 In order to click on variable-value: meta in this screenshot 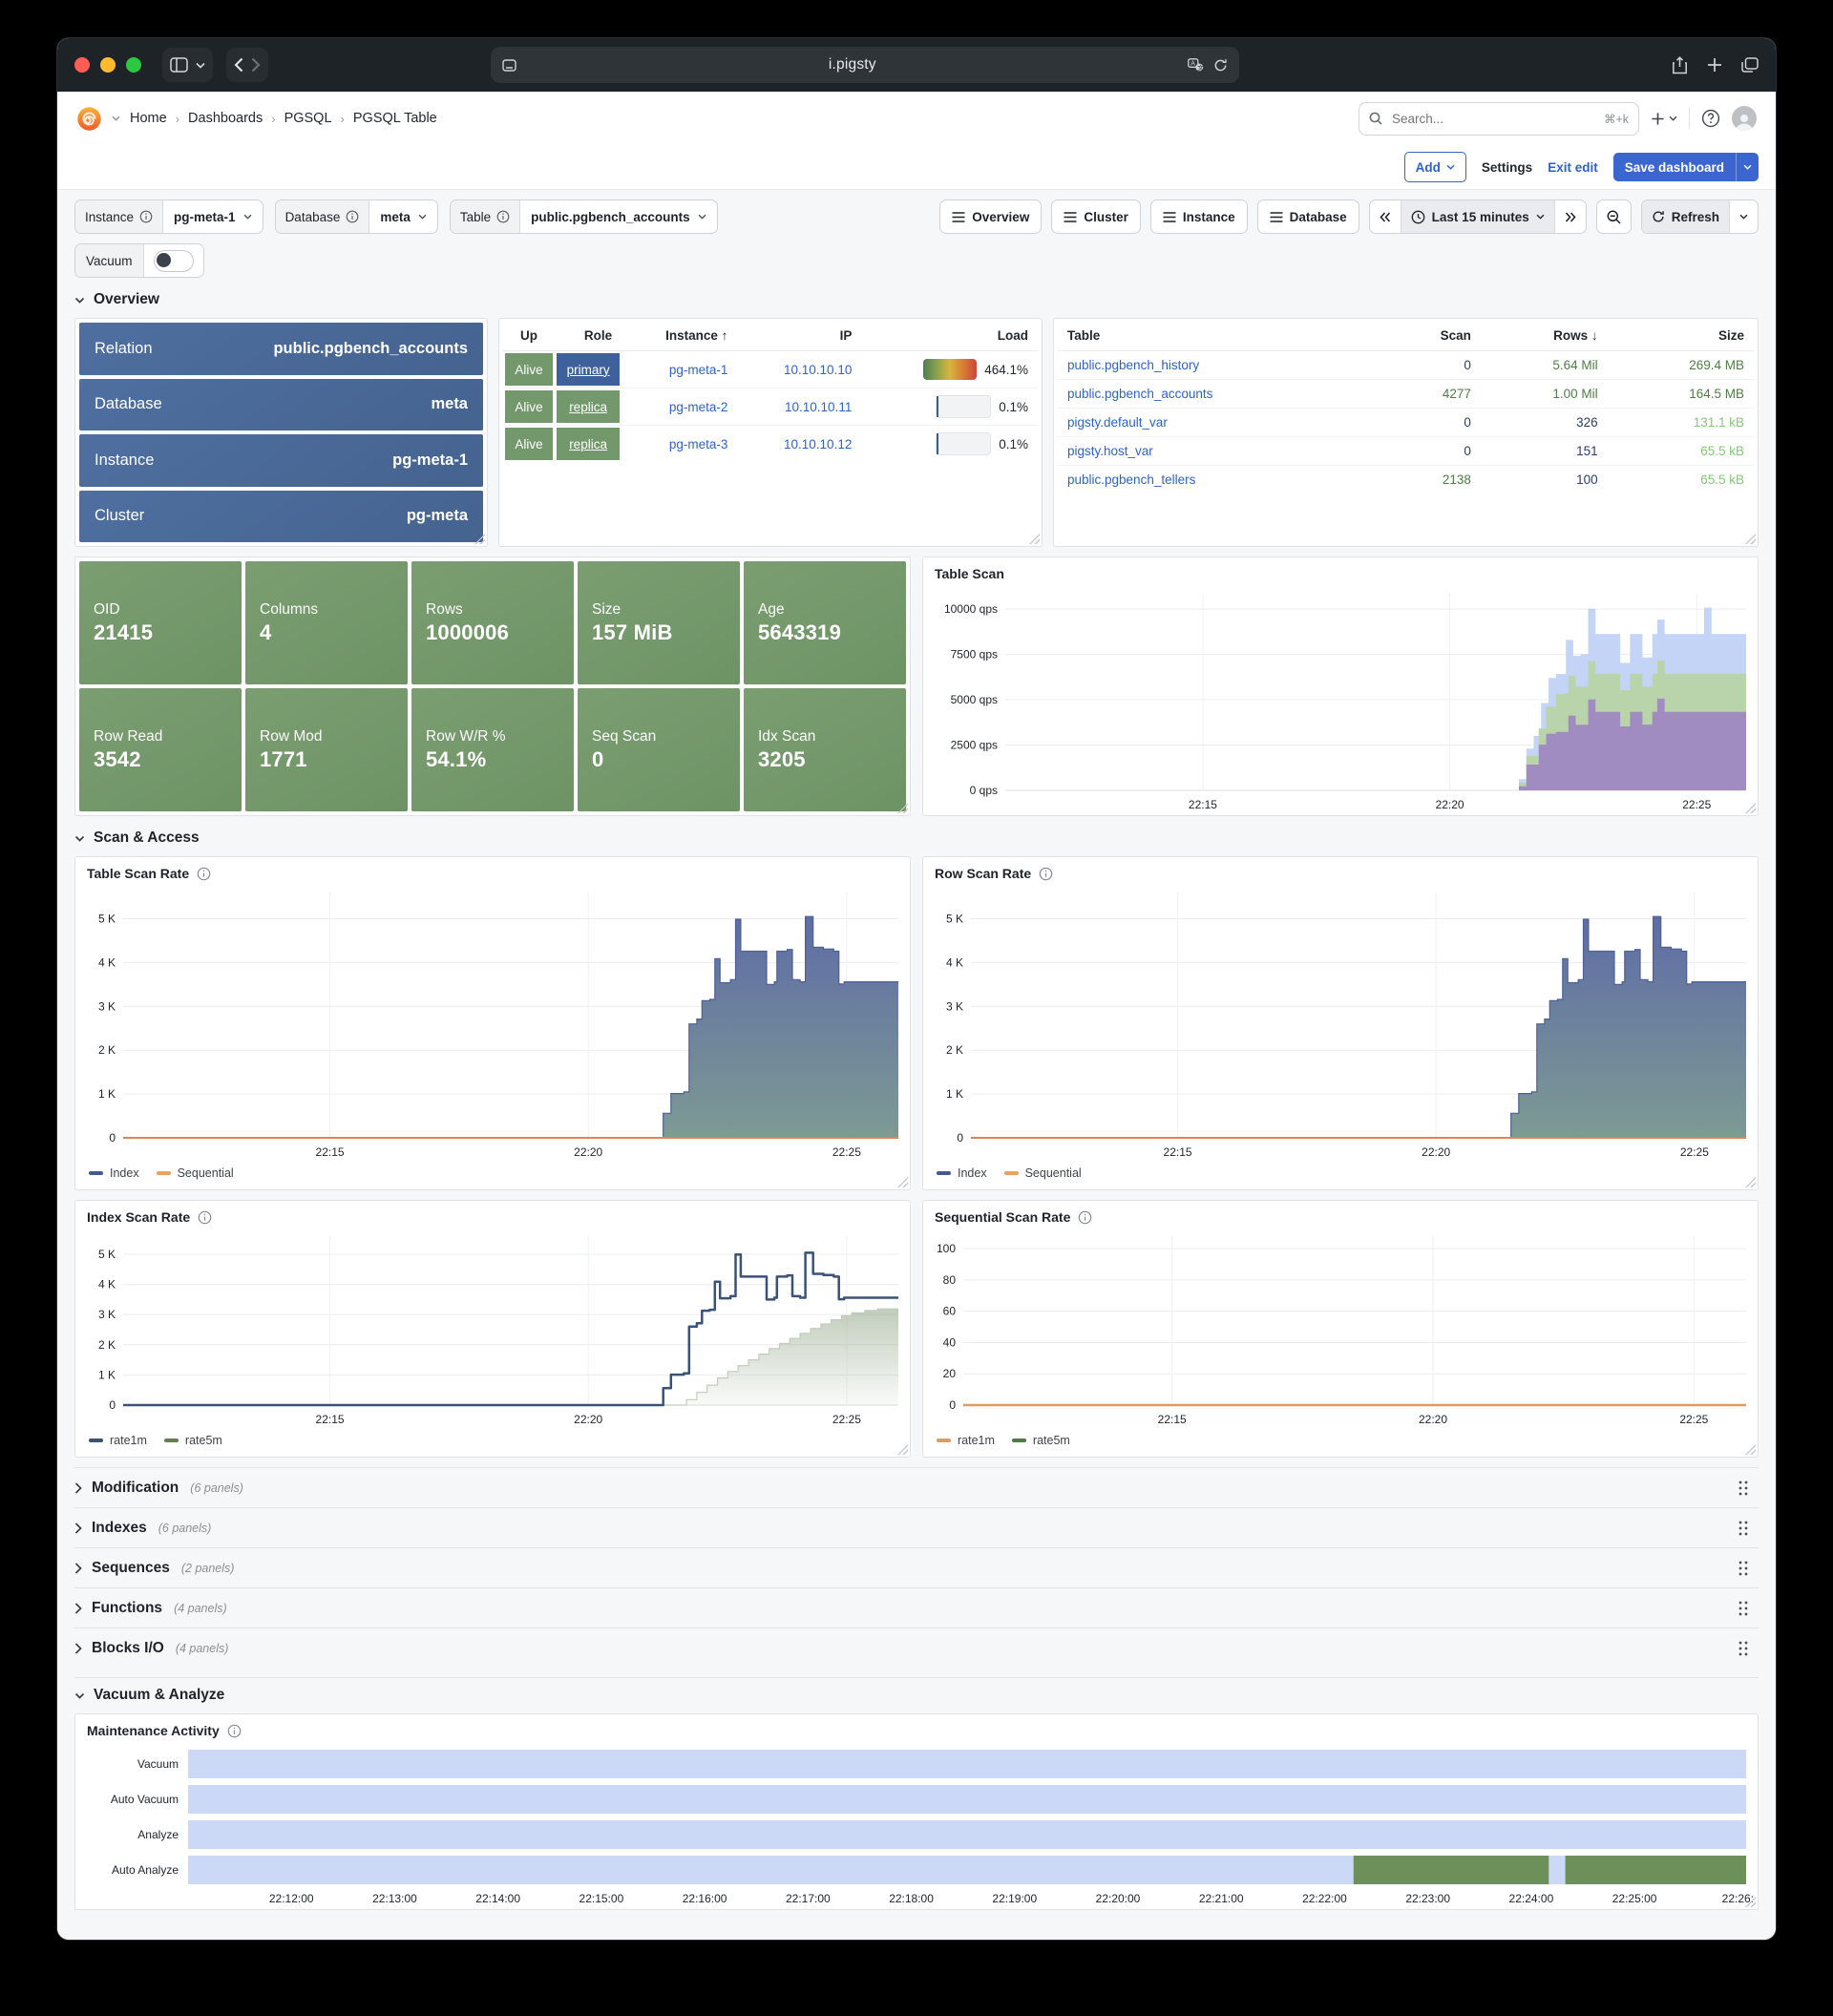, I will do `click(403, 217)`.